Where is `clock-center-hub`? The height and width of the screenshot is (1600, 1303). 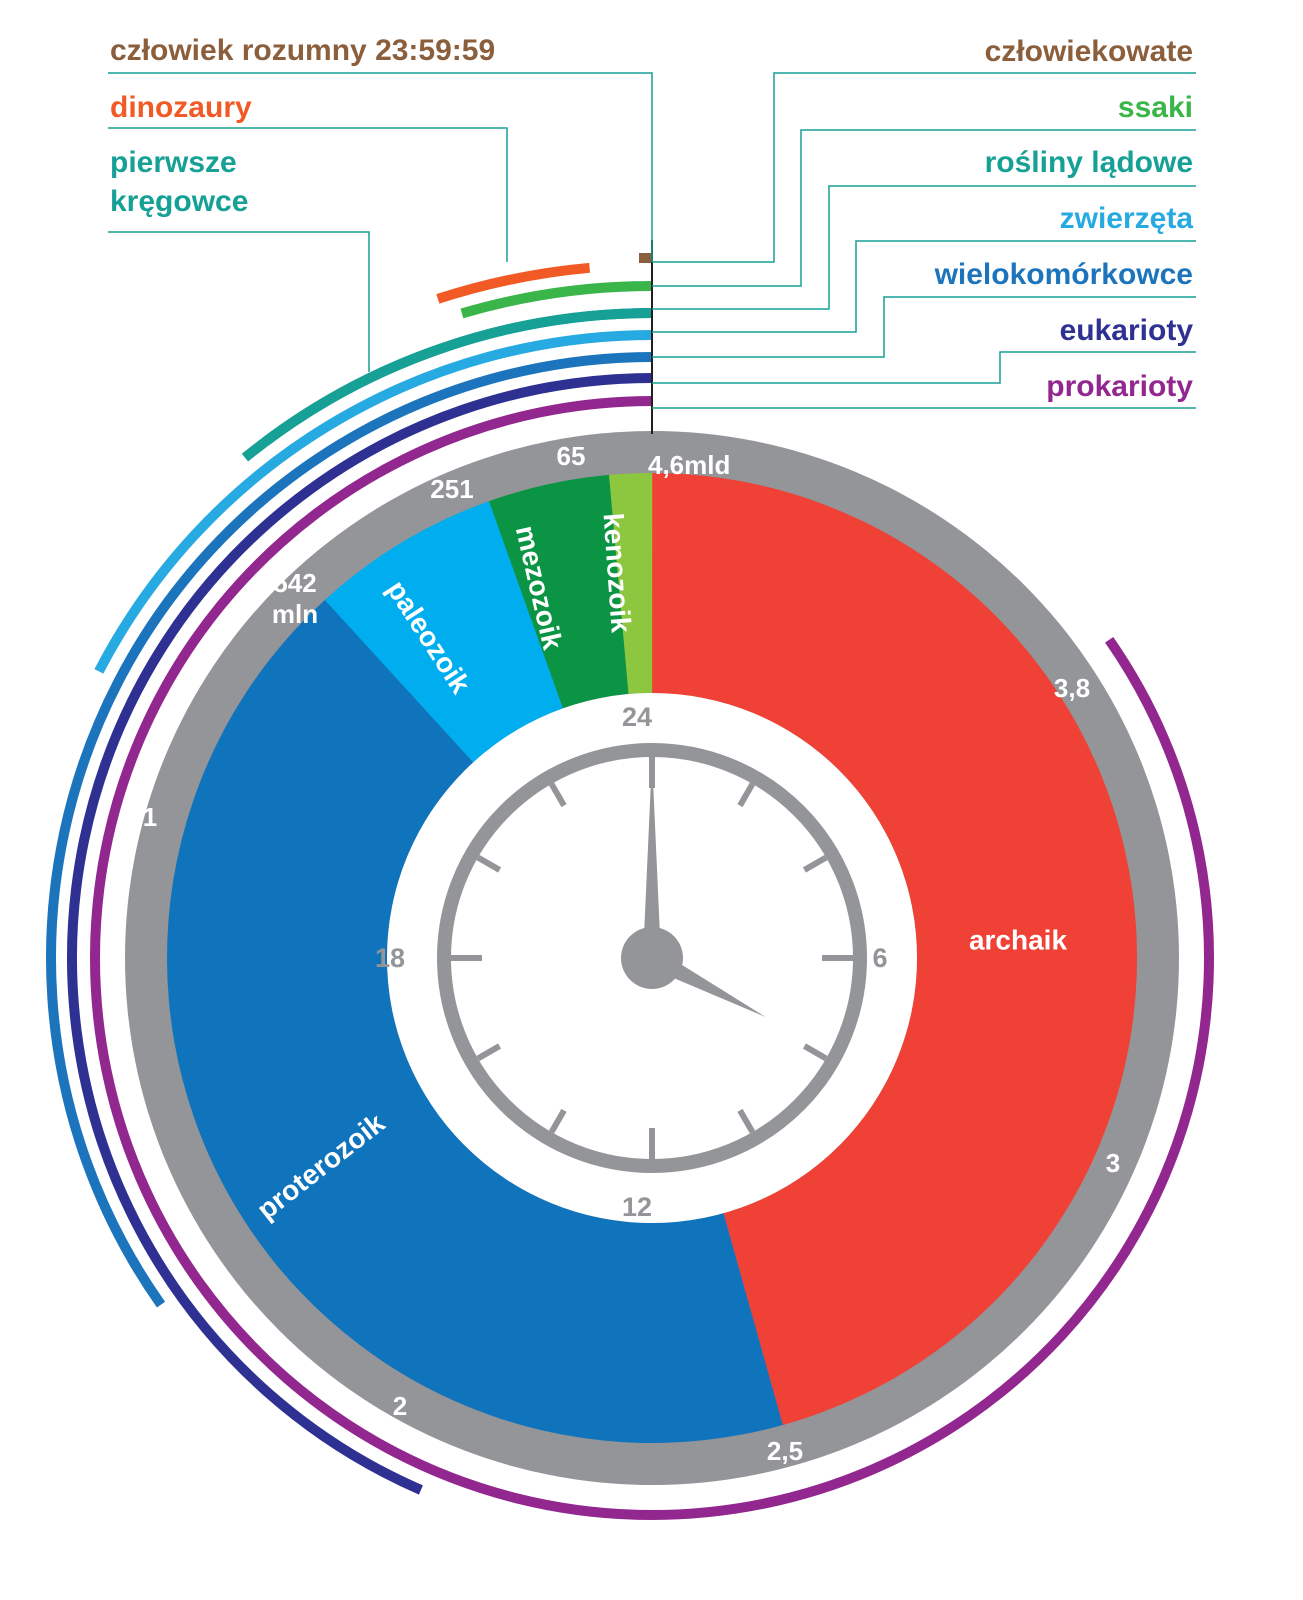 clock-center-hub is located at coordinates (652, 958).